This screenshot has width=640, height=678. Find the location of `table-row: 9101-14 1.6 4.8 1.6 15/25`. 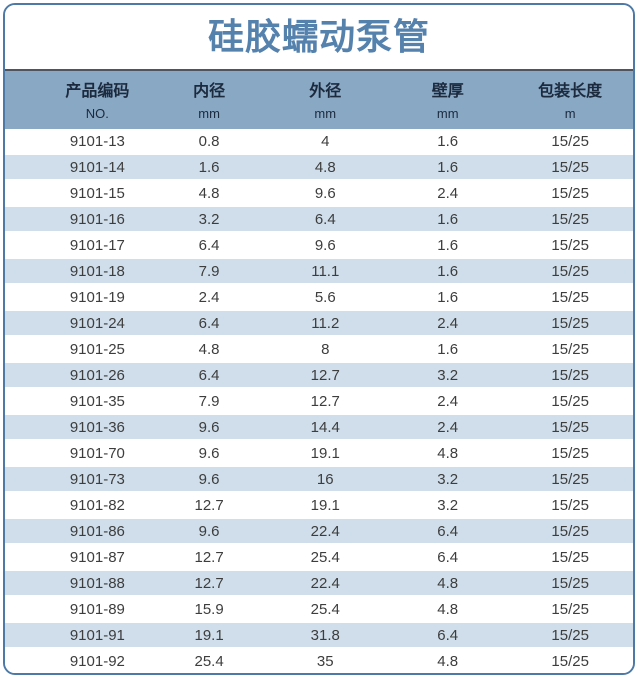

table-row: 9101-14 1.6 4.8 1.6 15/25 is located at coordinates (319, 167).